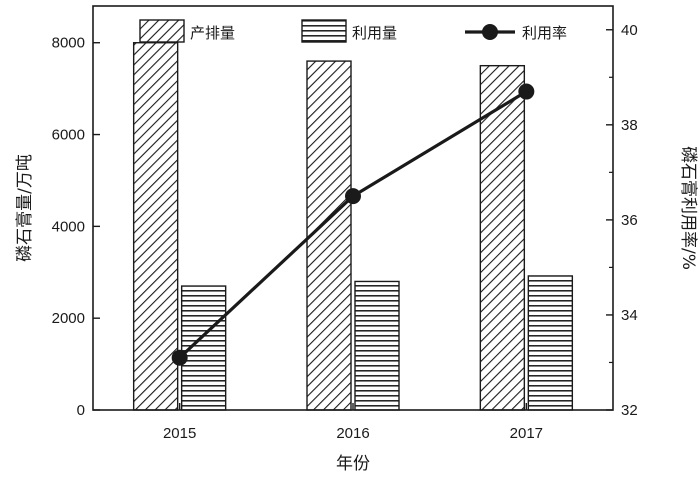 The image size is (700, 477). What do you see at coordinates (162, 31) in the screenshot?
I see `legend-discharge-swatch` at bounding box center [162, 31].